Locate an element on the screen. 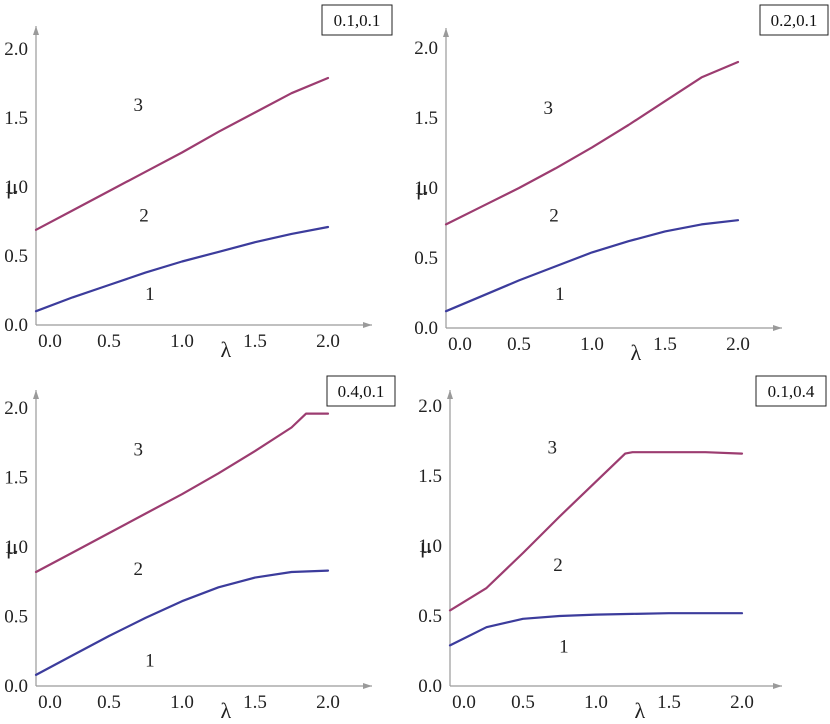  parameter-box-label: 0.2,0.1 is located at coordinates (794, 20).